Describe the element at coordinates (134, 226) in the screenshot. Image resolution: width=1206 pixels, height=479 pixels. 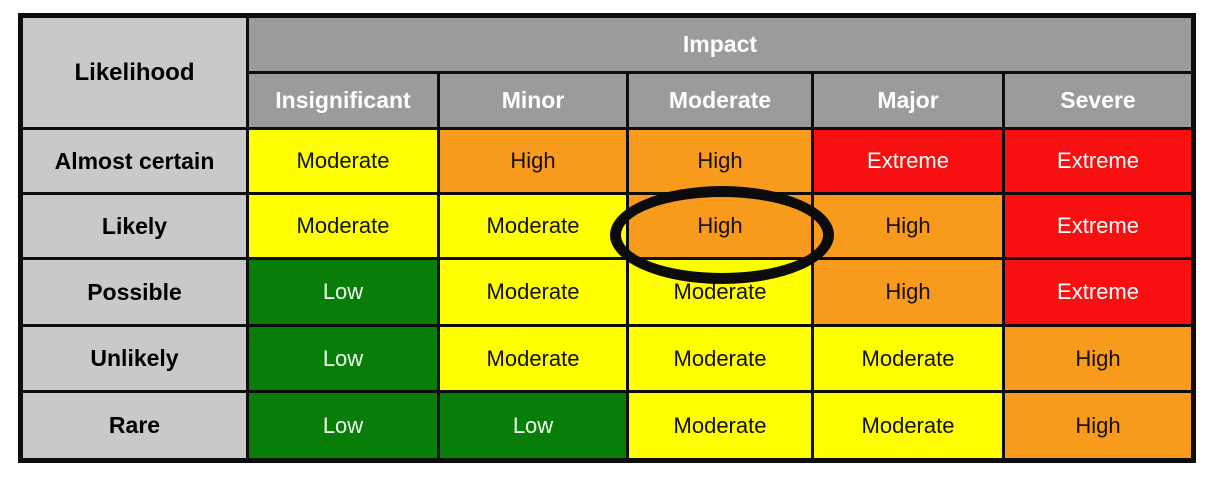
I see `likelihood-label-likely: Likely` at that location.